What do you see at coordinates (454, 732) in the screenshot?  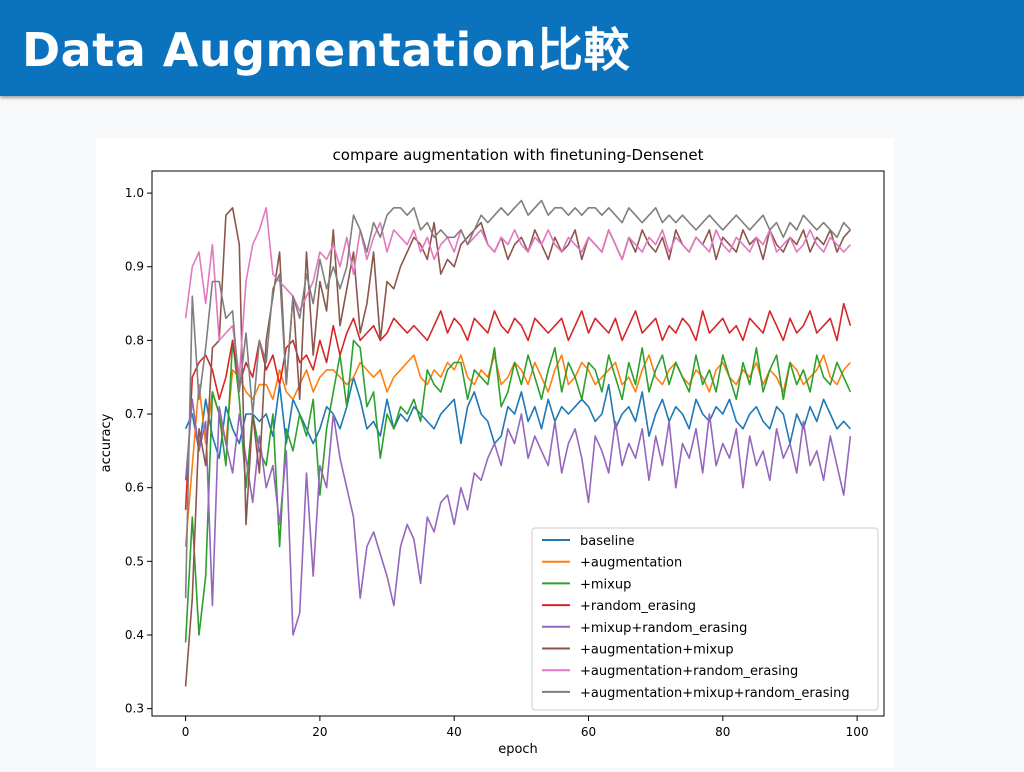 I see `x-tick-label: 40` at bounding box center [454, 732].